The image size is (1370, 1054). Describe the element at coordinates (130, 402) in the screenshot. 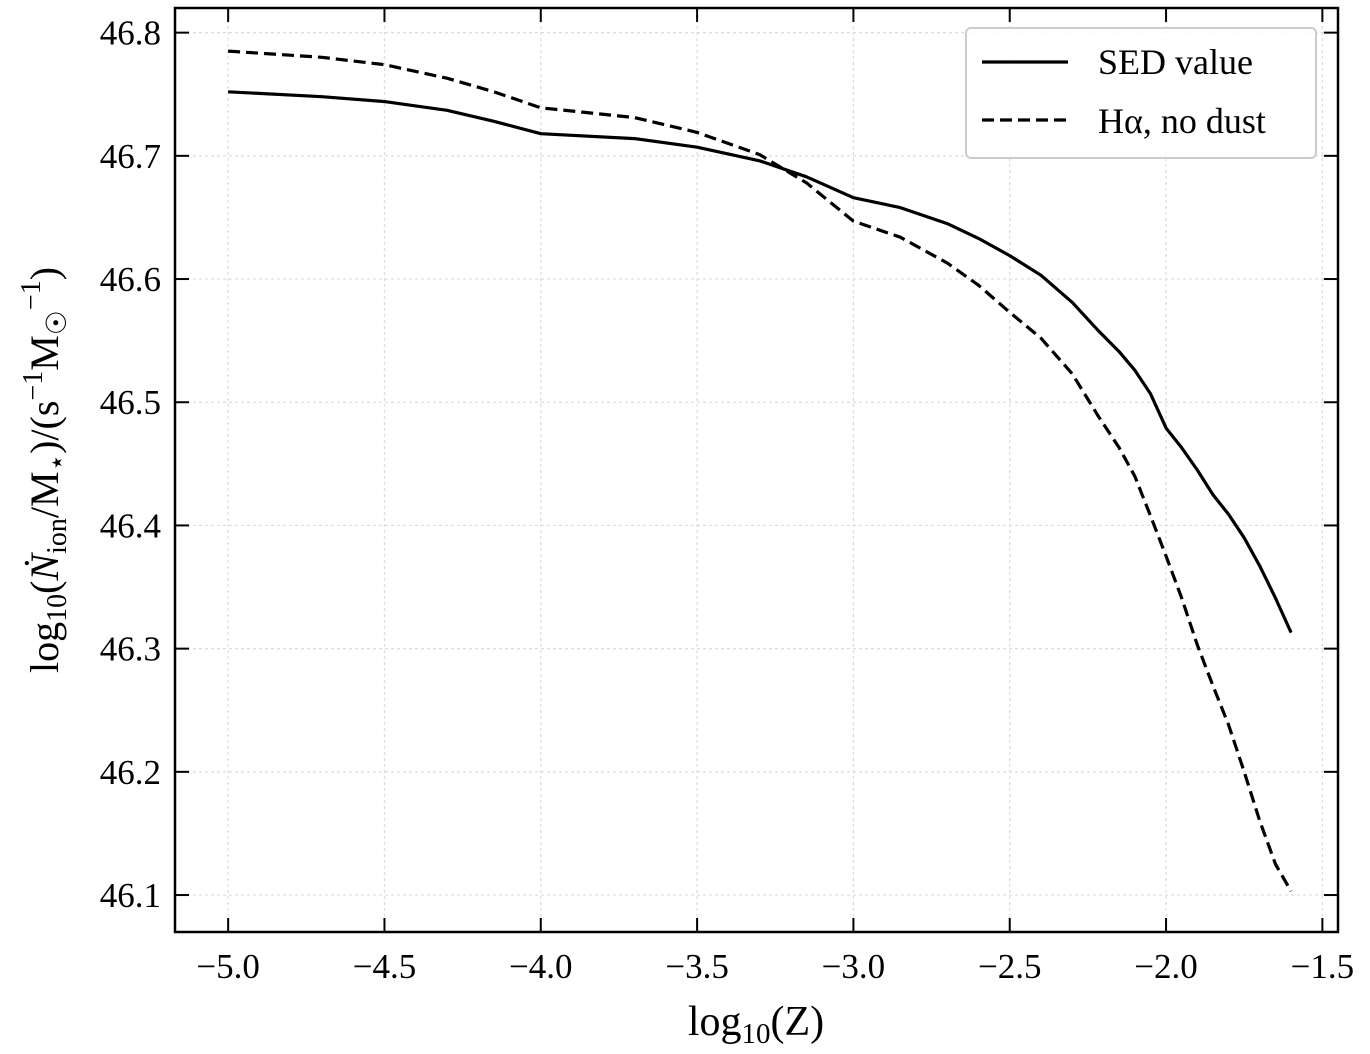

I see `y-tick-label: 46.5` at that location.